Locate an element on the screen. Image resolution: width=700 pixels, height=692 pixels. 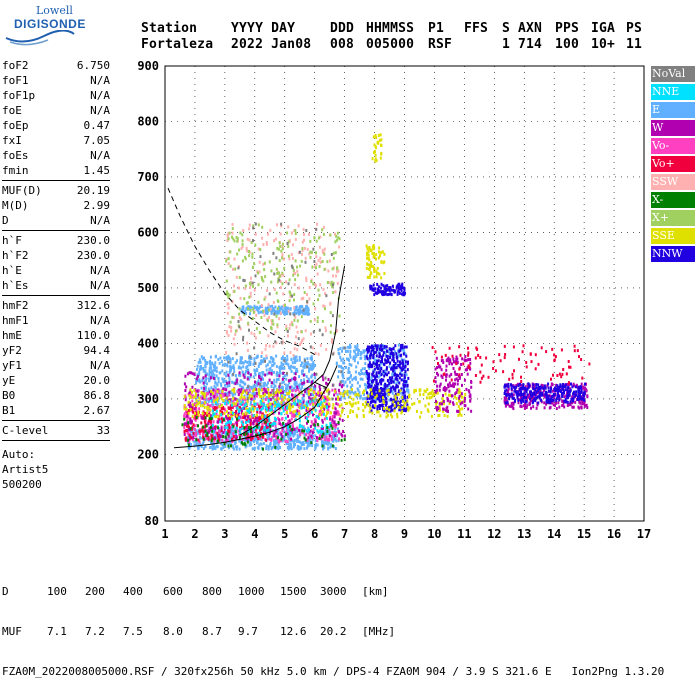
echo-cluster-nnw is located at coordinates (387, 290).